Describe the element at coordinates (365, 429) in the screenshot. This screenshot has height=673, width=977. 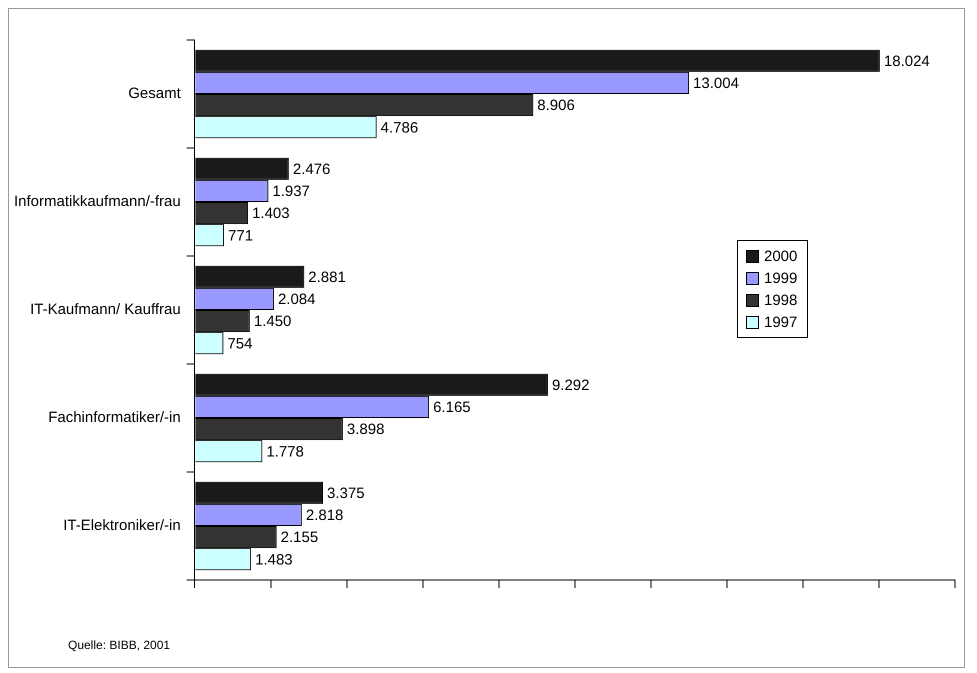
I see `data-label: 3.898` at that location.